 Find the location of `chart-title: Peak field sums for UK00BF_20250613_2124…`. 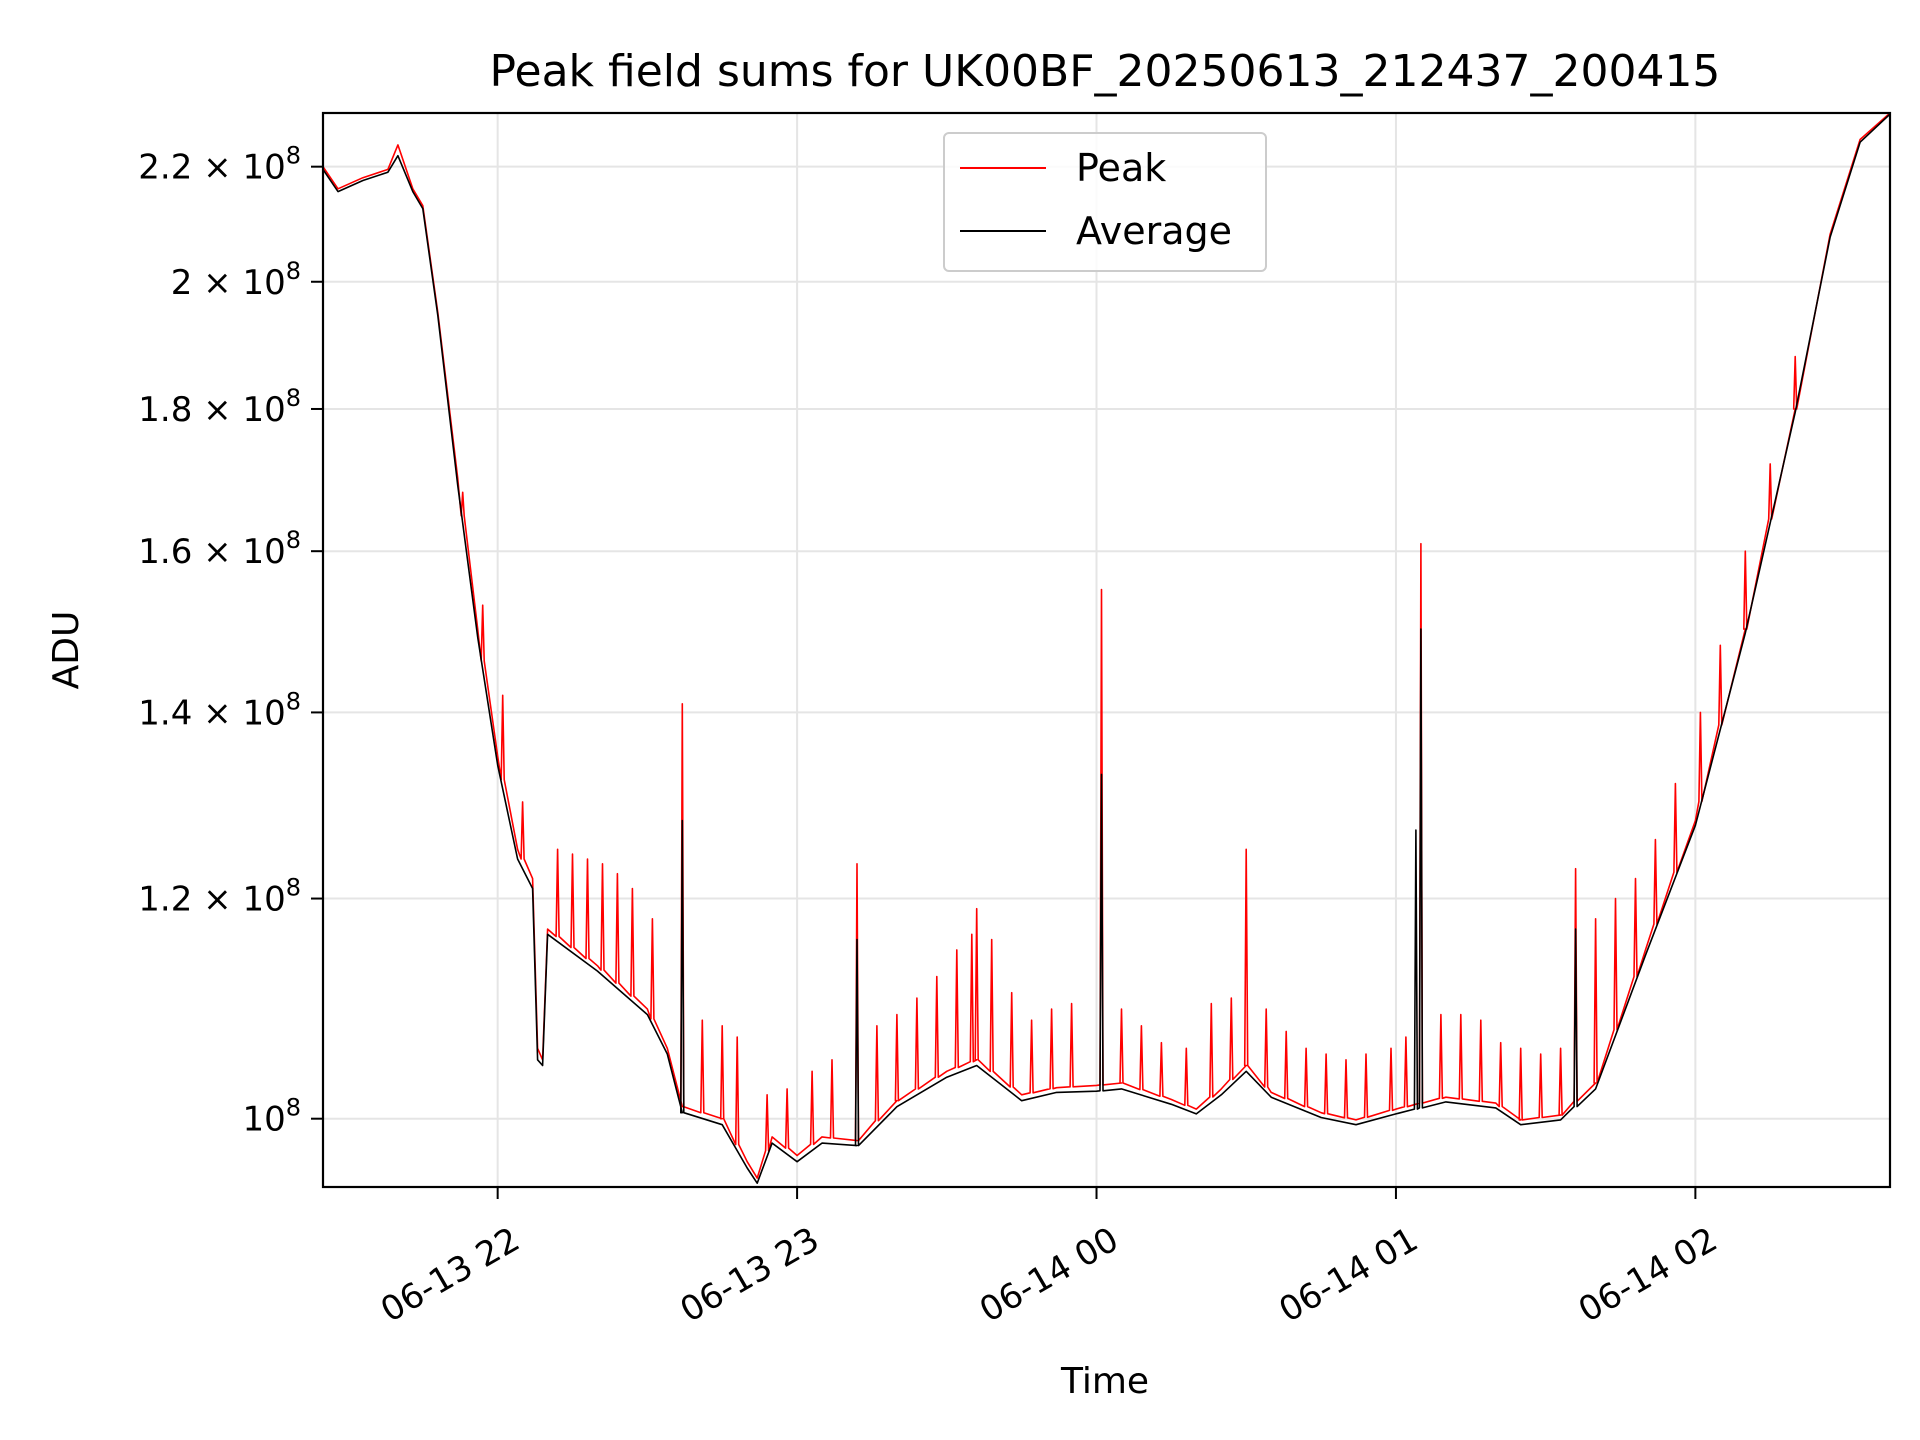

chart-title: Peak field sums for UK00BF_20250613_2124… is located at coordinates (1105, 71).